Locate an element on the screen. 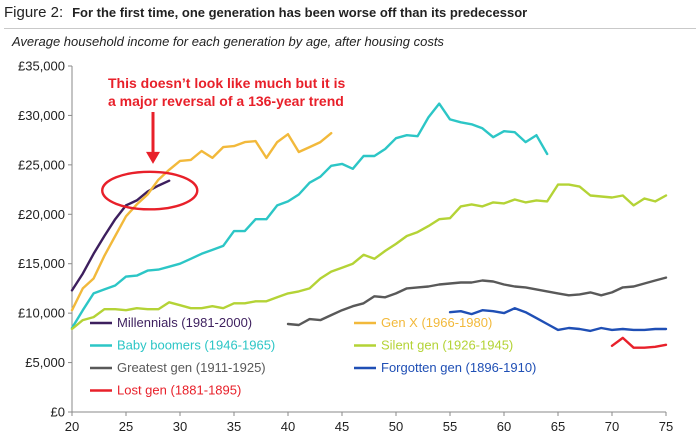  legend-label-lost-gen: Lost gen (1881-1895) is located at coordinates (179, 390).